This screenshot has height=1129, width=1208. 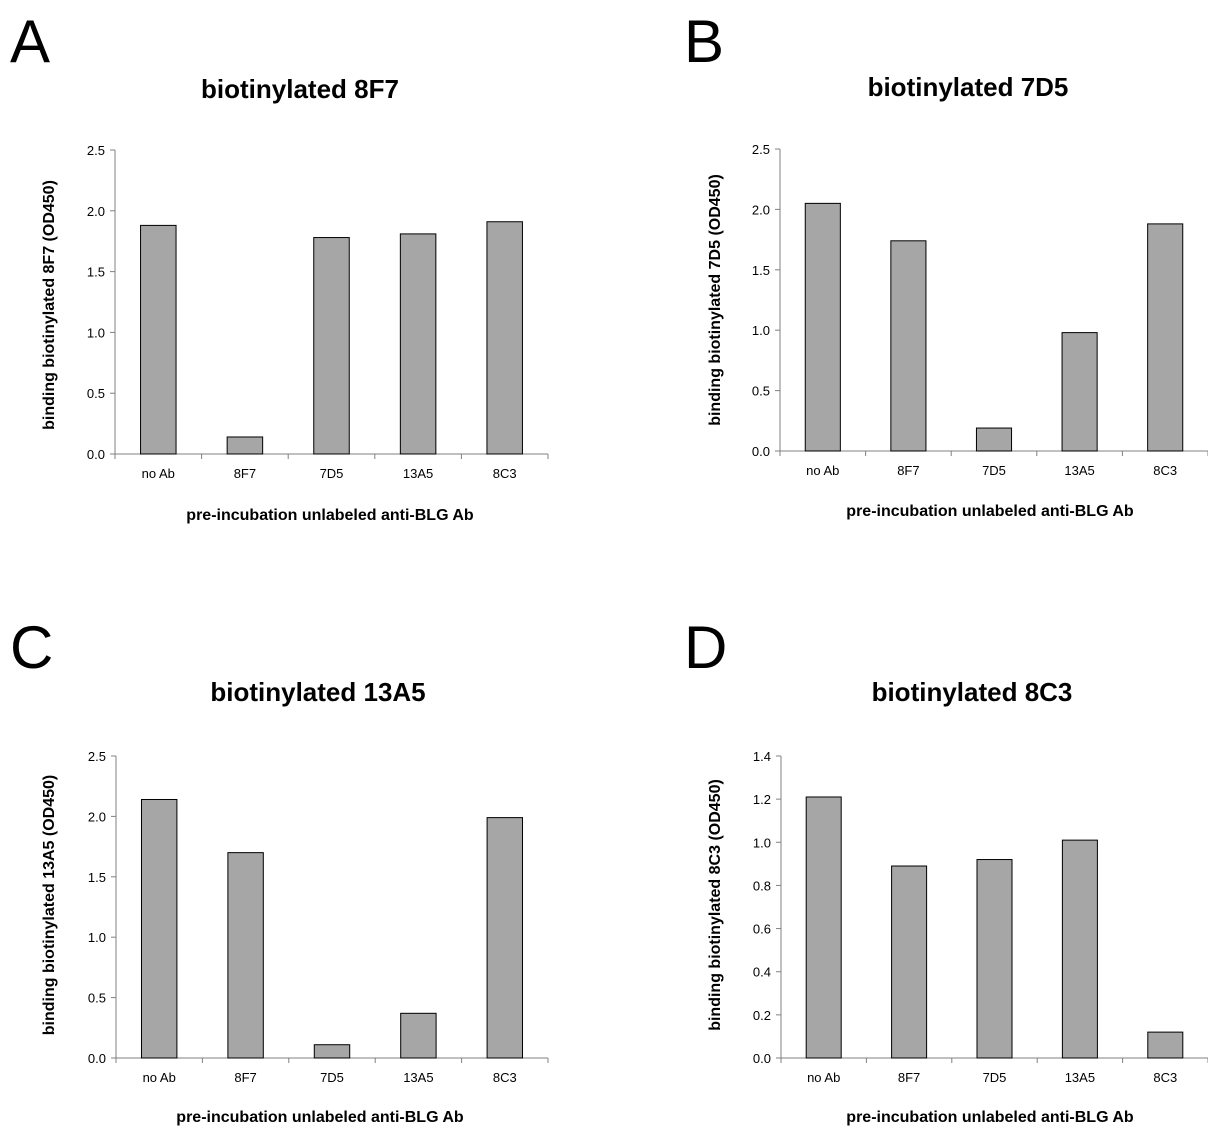 I want to click on panel-letter-a: A, so click(x=30, y=41).